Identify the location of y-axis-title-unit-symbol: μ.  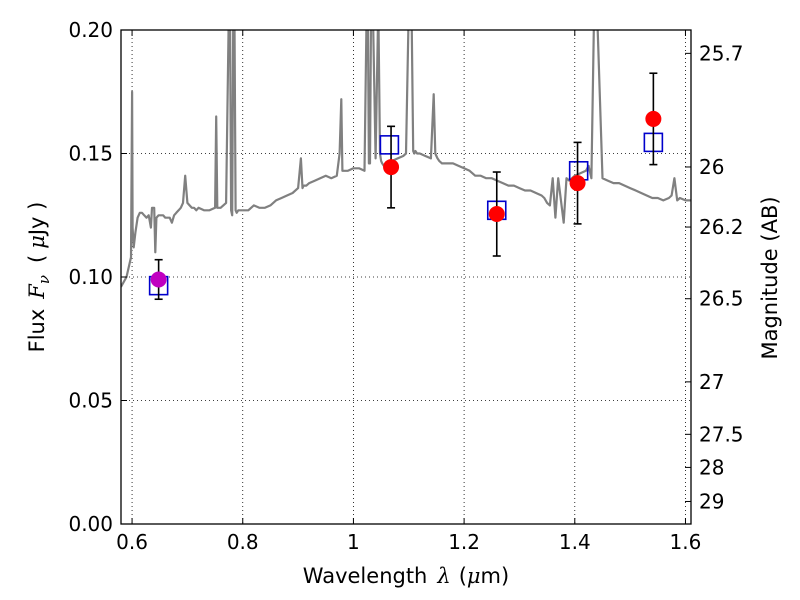
(37, 242).